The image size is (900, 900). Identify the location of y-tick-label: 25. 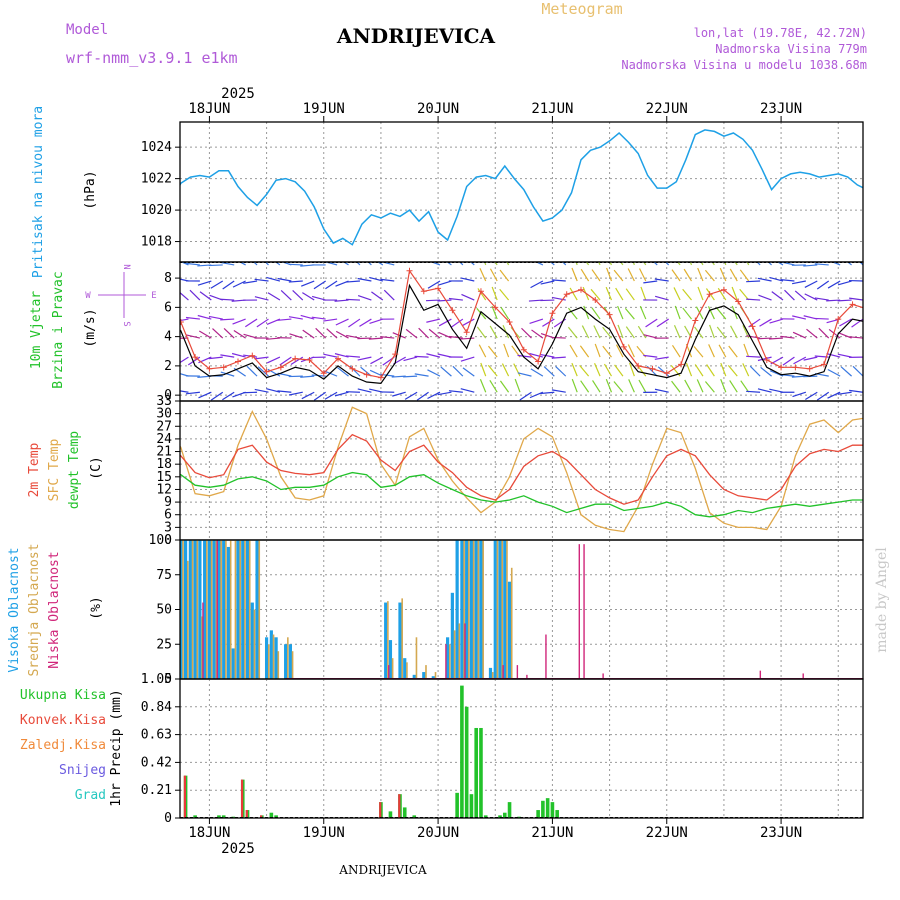
(164, 644).